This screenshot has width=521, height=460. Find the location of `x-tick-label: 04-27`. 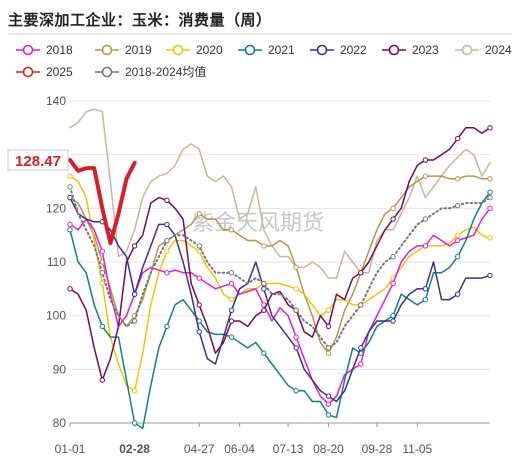

x-tick-label: 04-27 is located at coordinates (199, 449).